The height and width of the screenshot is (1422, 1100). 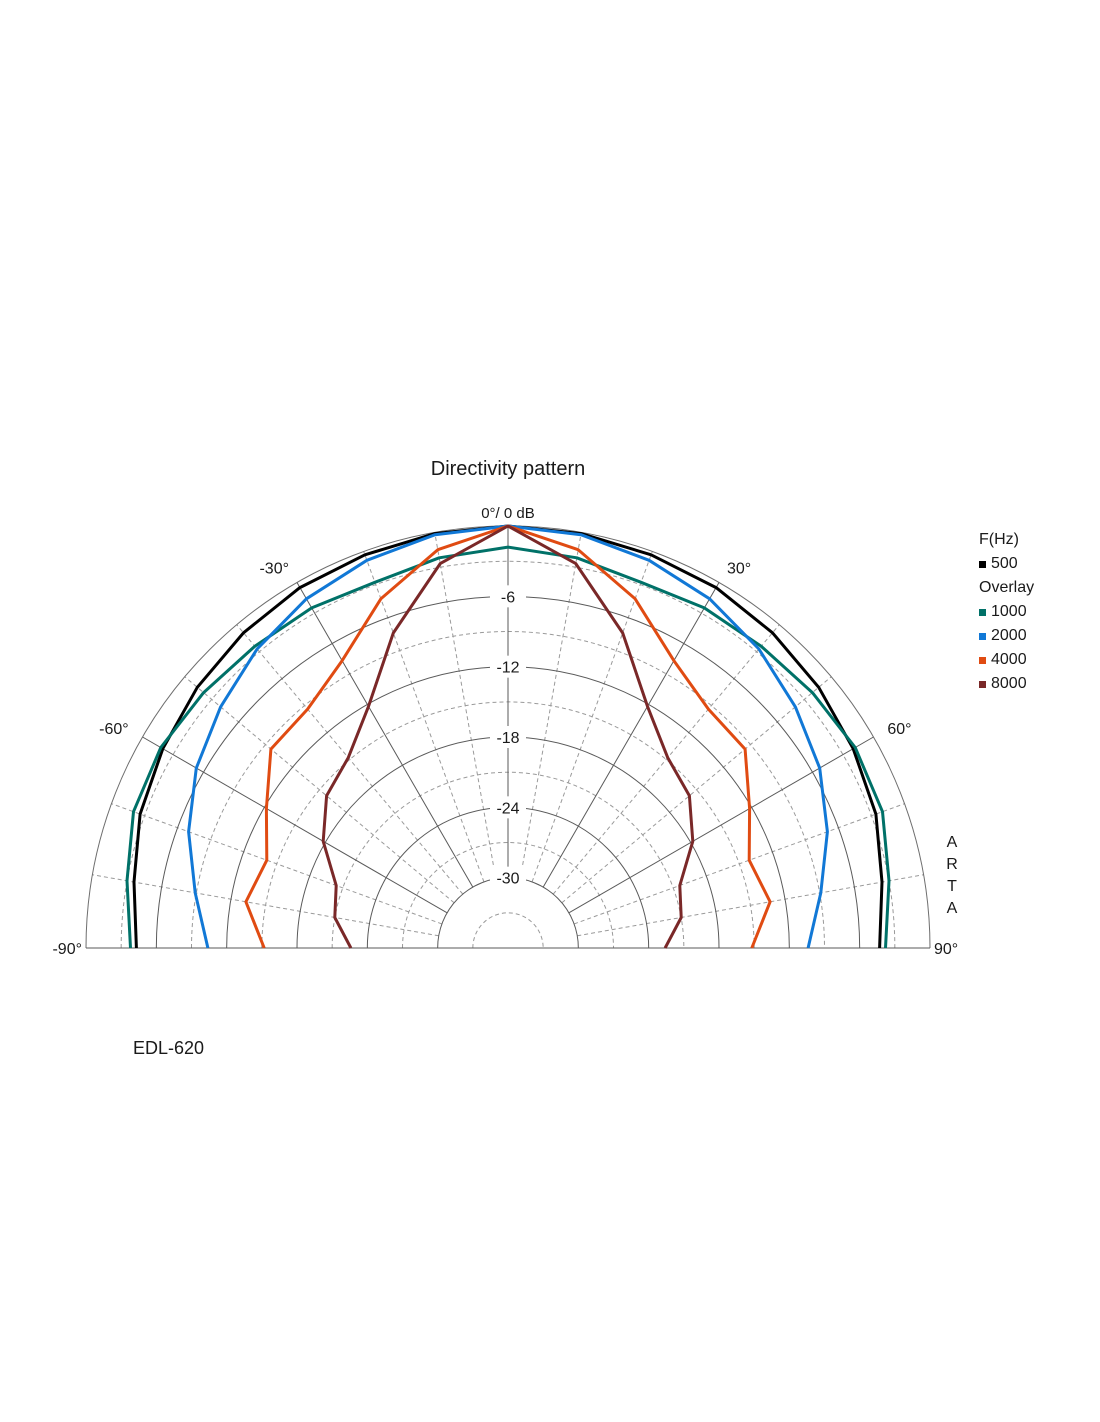 I want to click on legend-item-2000: 2000, so click(x=1006, y=636).